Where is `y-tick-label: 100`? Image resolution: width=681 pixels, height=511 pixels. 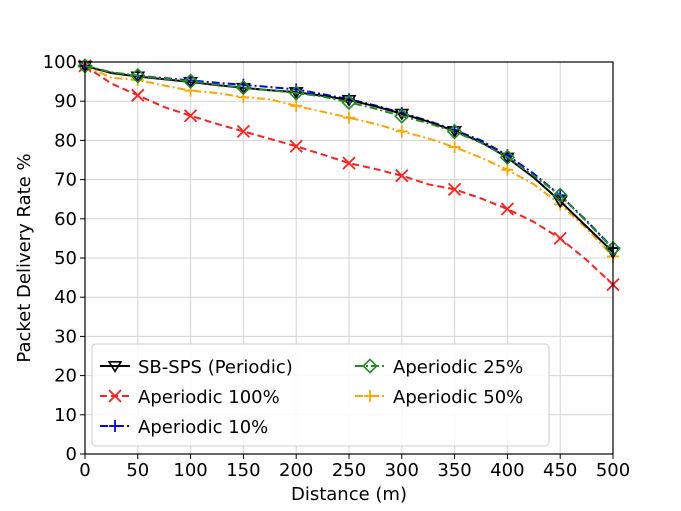
y-tick-label: 100 is located at coordinates (60, 62).